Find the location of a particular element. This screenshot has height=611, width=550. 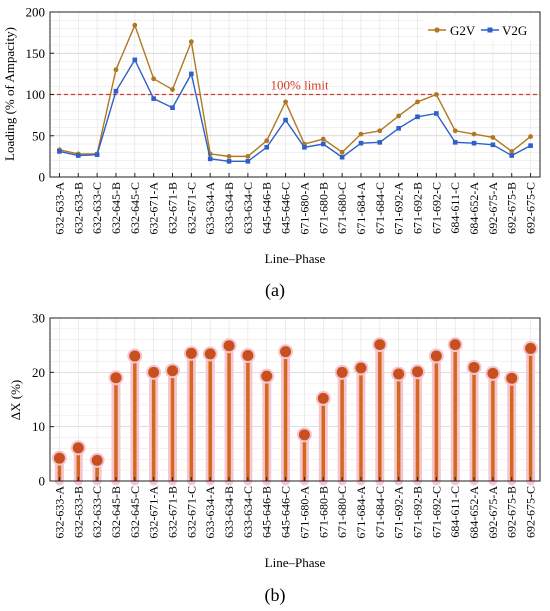

legend-box is located at coordinates (481, 28).